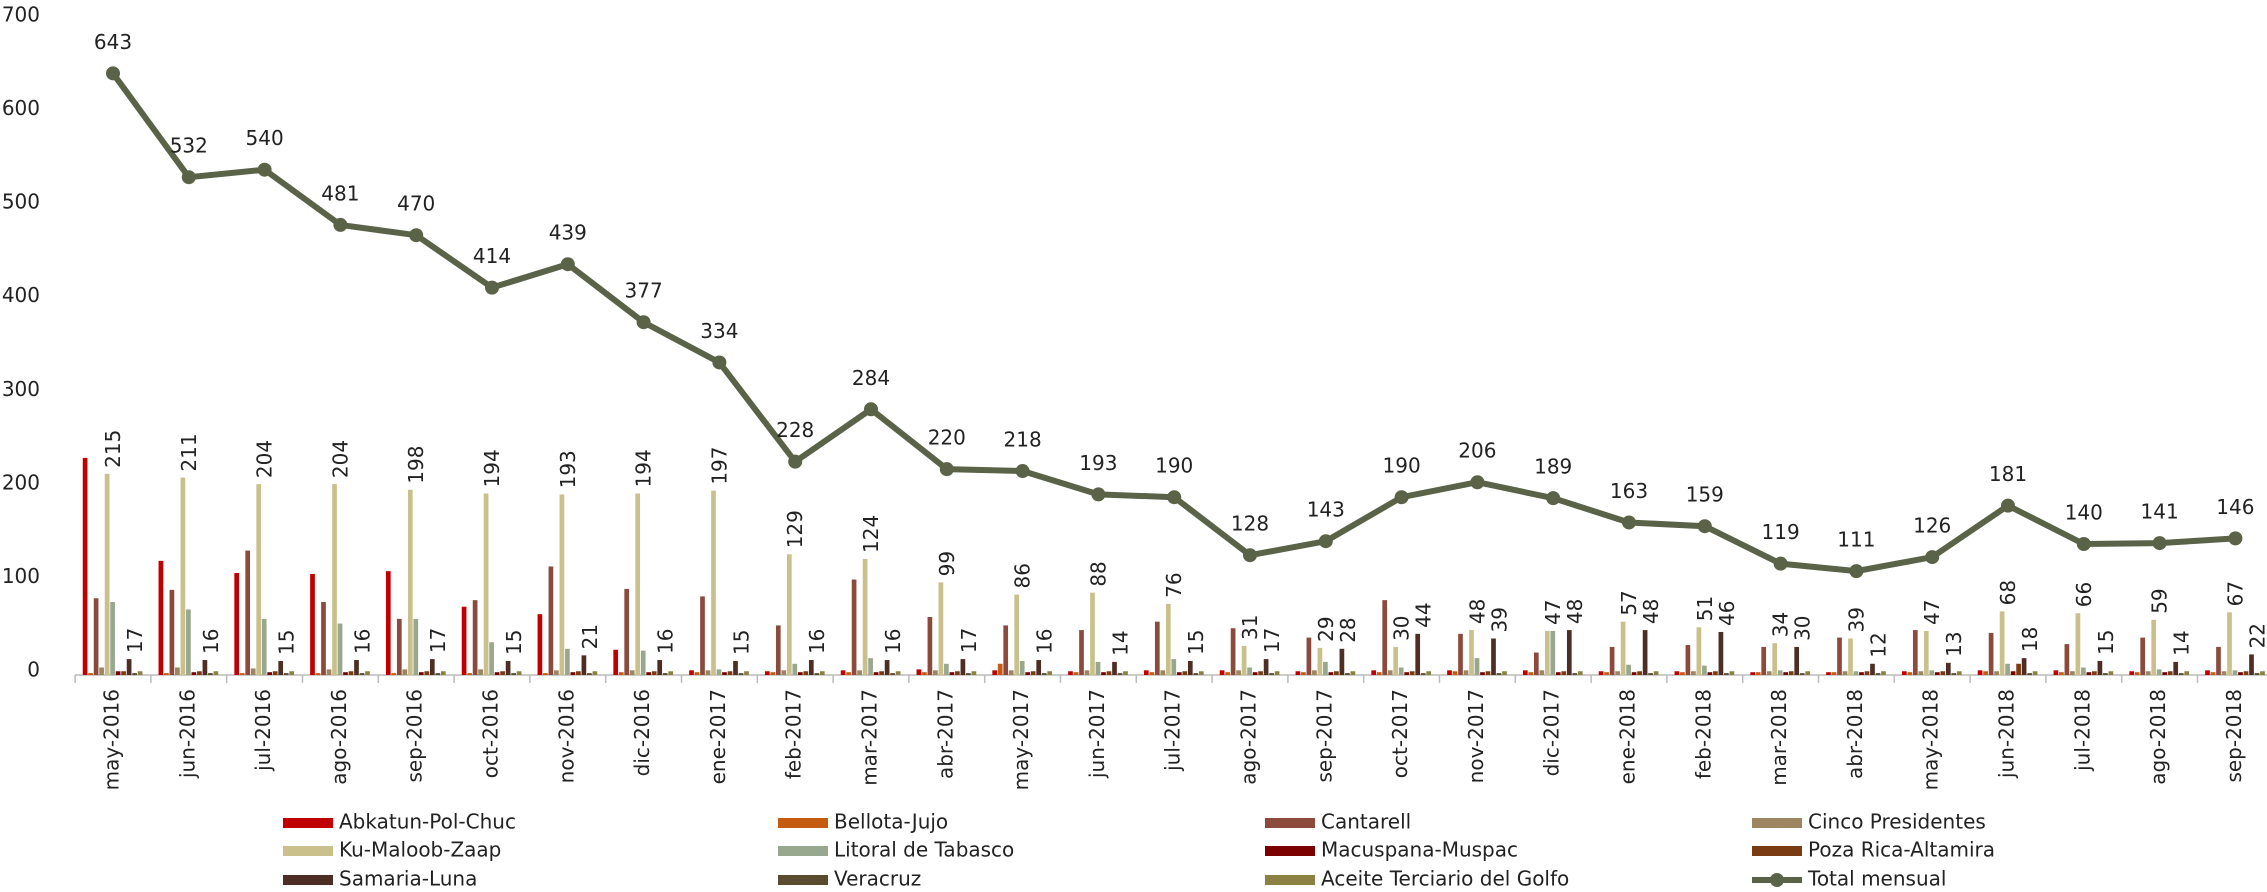 This screenshot has height=892, width=2267. I want to click on data-label: 13, so click(1954, 643).